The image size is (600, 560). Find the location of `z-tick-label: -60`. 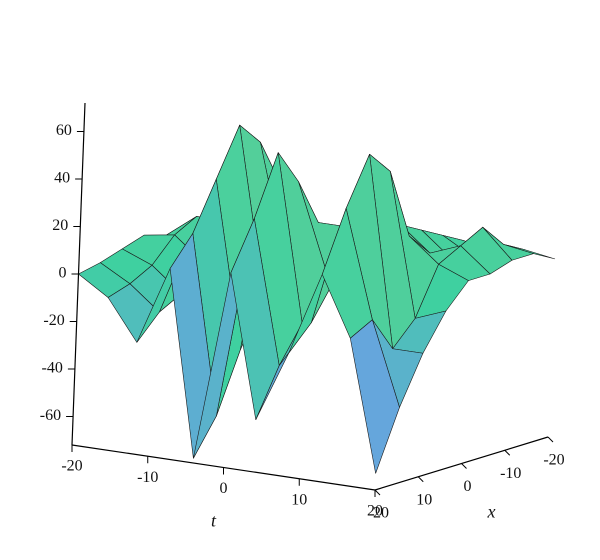

z-tick-label: -60 is located at coordinates (50, 415).